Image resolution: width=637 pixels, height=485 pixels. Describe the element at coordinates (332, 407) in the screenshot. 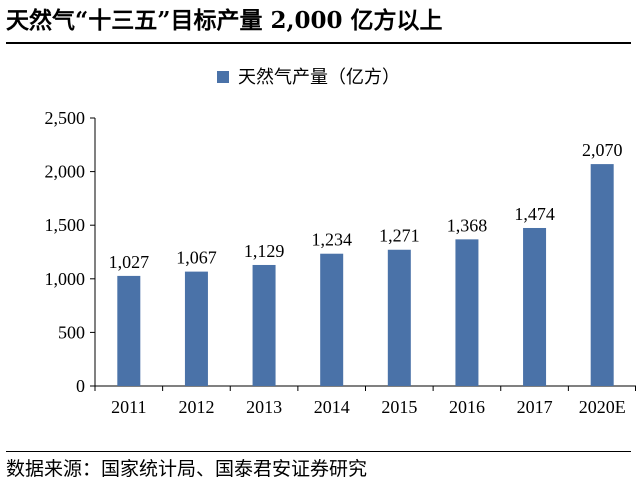

I see `x-tick-label: 2014` at that location.